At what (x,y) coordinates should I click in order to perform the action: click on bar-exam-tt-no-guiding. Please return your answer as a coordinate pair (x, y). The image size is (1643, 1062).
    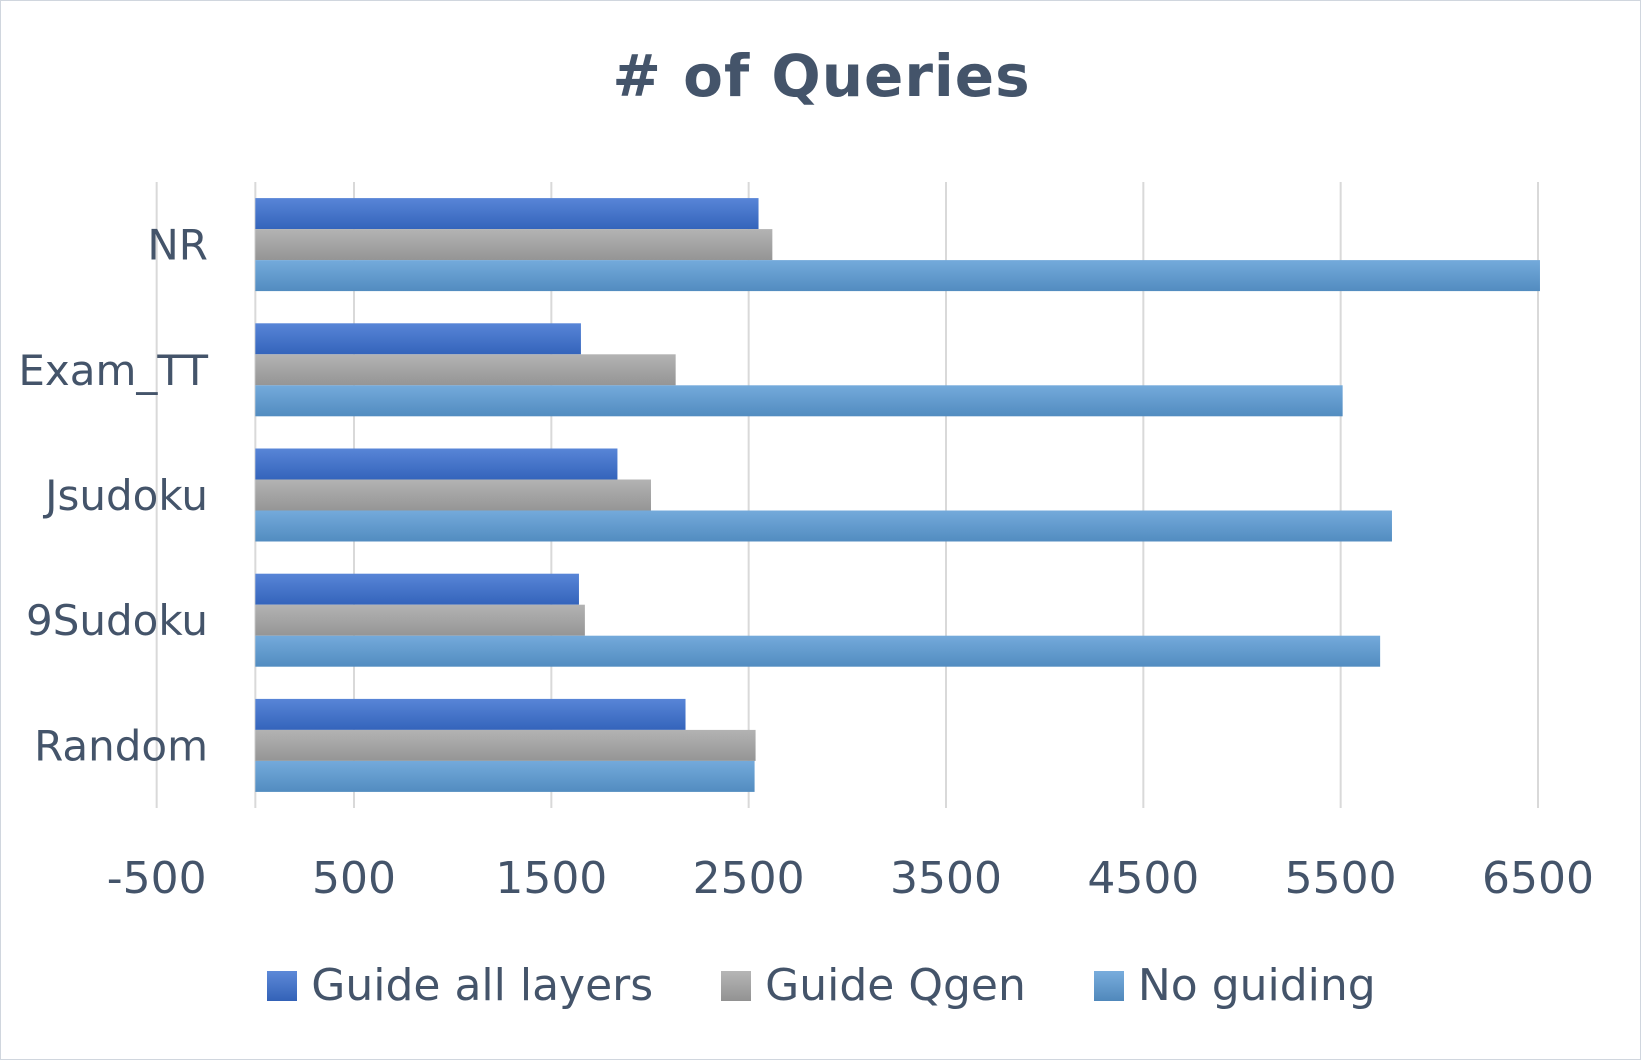
    Looking at the image, I should click on (799, 401).